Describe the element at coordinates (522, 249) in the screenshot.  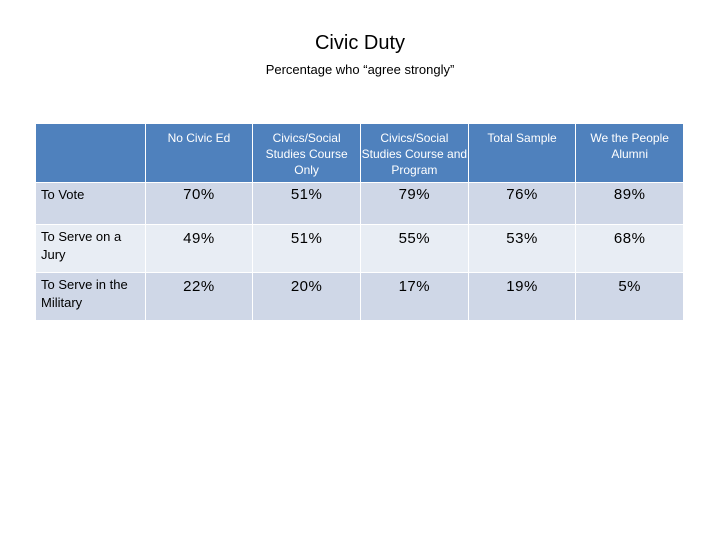
I see `table-cell: 53%` at that location.